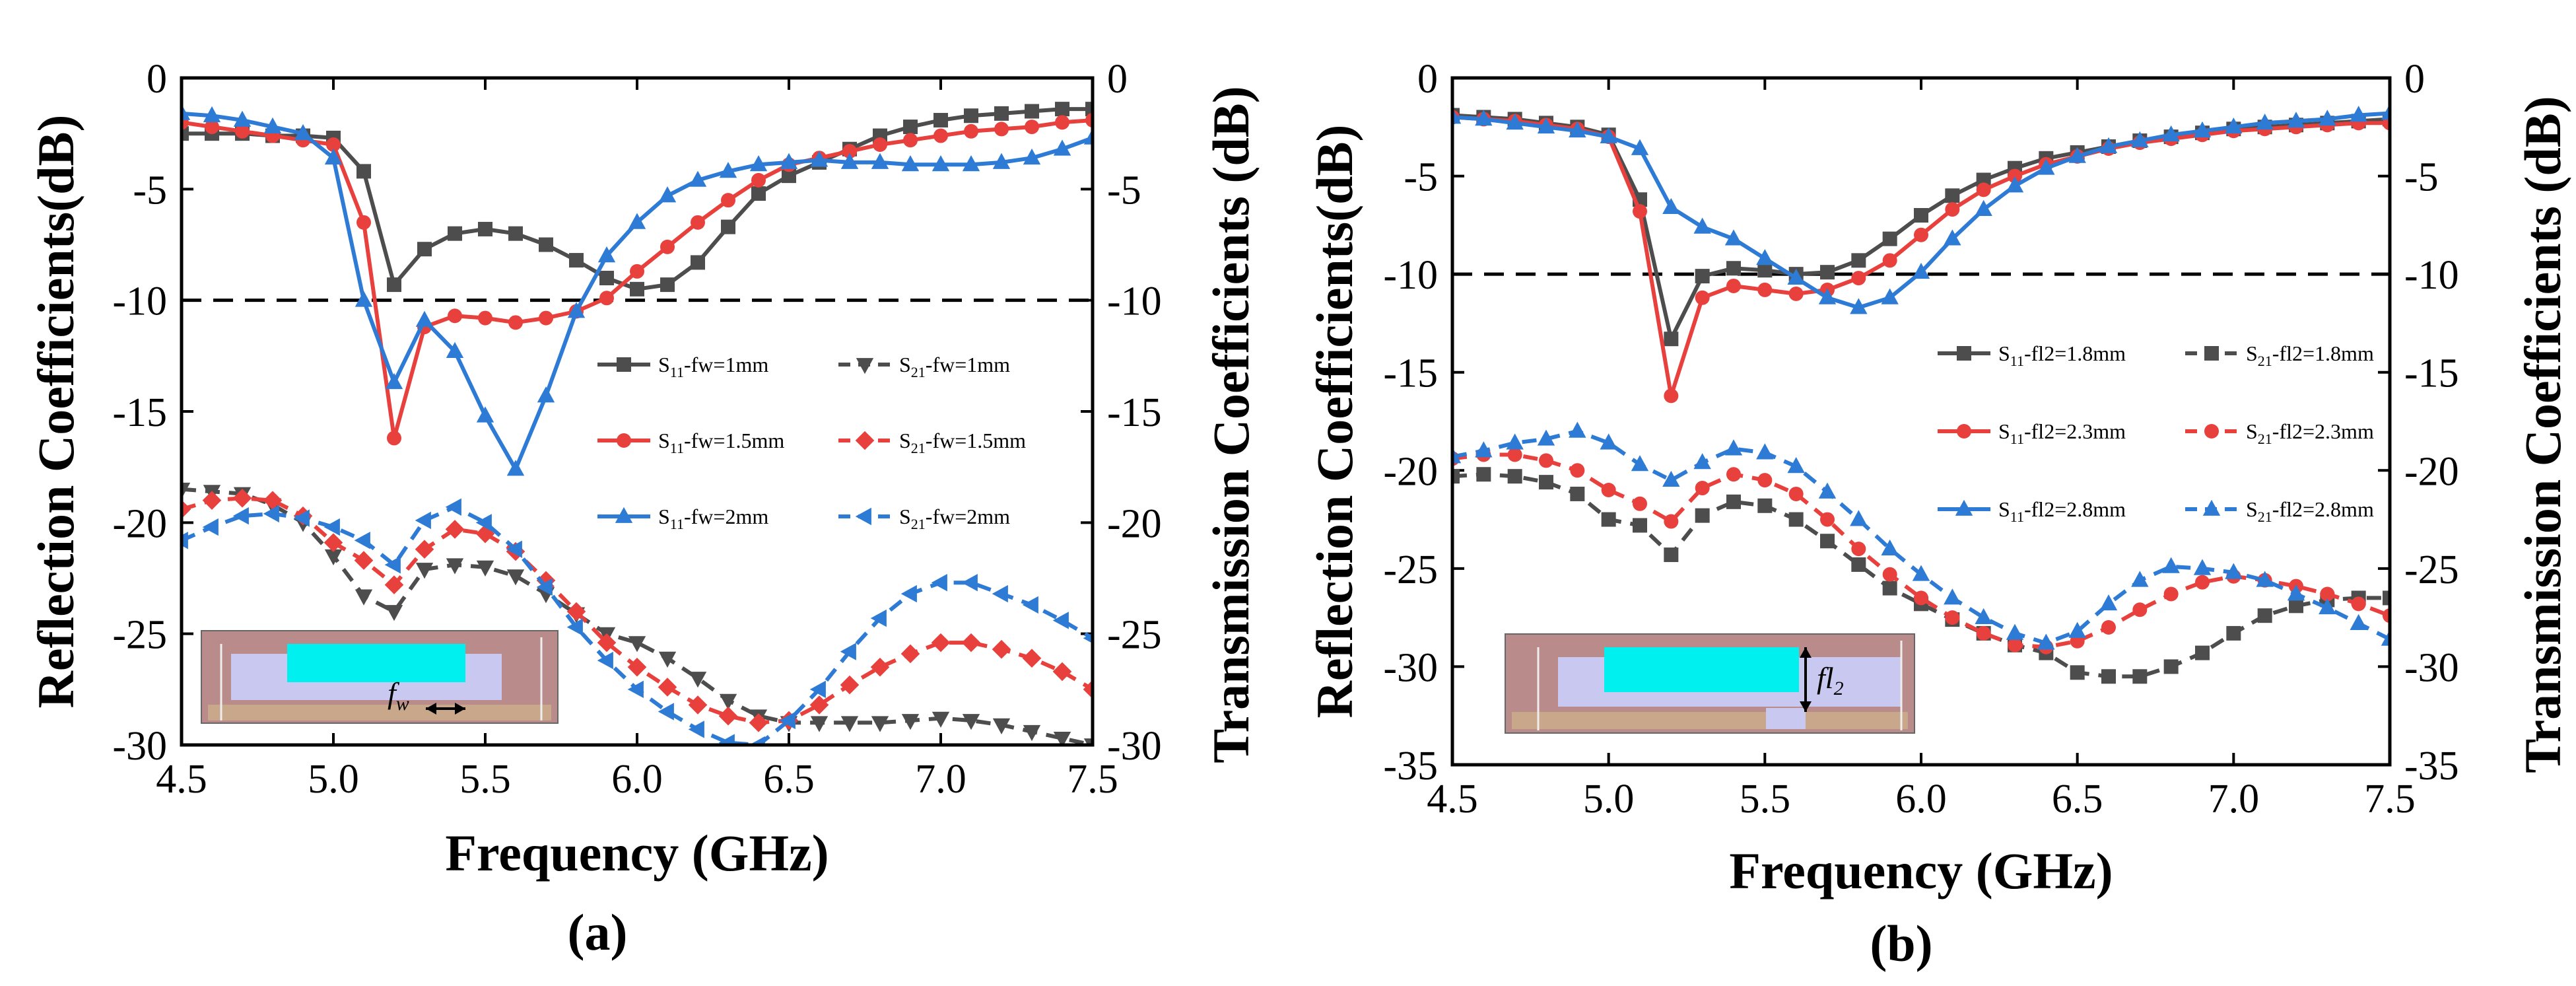  What do you see at coordinates (1609, 800) in the screenshot?
I see `x-tick-label: 5.0` at bounding box center [1609, 800].